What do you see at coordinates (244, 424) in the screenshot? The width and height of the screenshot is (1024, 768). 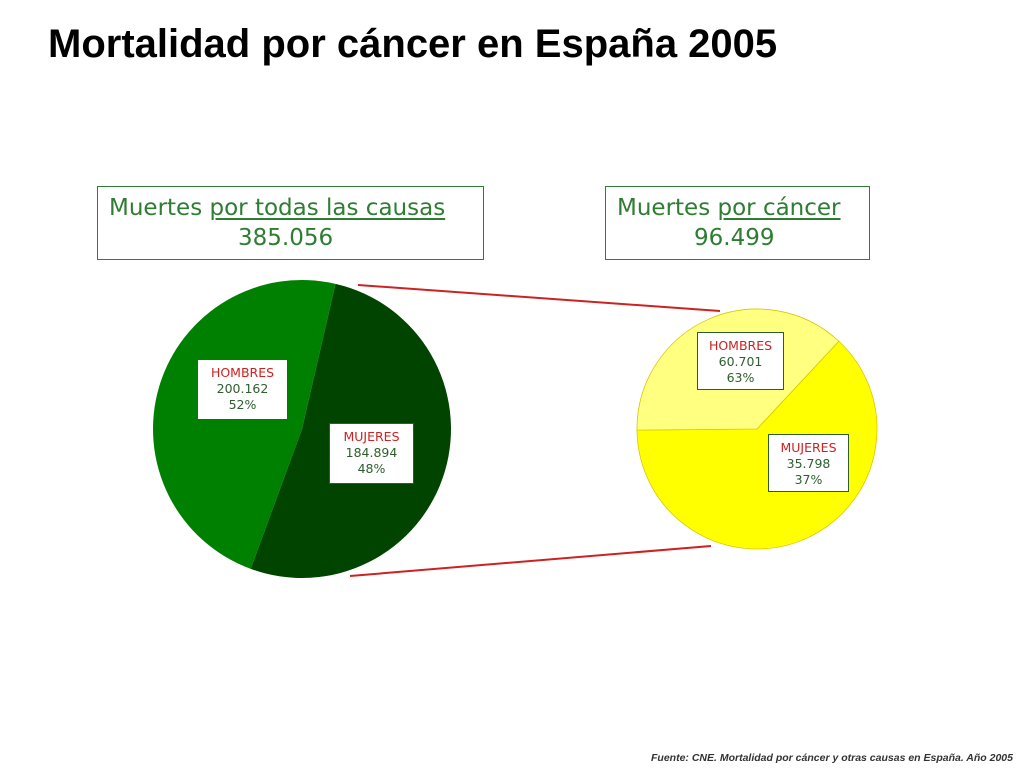 I see `all-causes-women-slice` at bounding box center [244, 424].